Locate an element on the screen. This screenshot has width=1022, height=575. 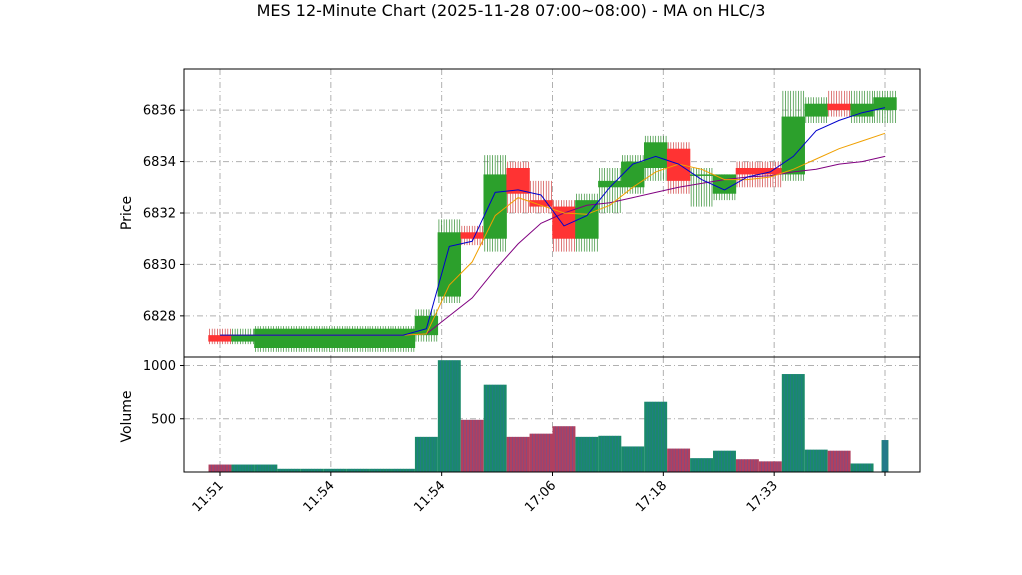
x-tick-label-0: 11:51 is located at coordinates (208, 496).